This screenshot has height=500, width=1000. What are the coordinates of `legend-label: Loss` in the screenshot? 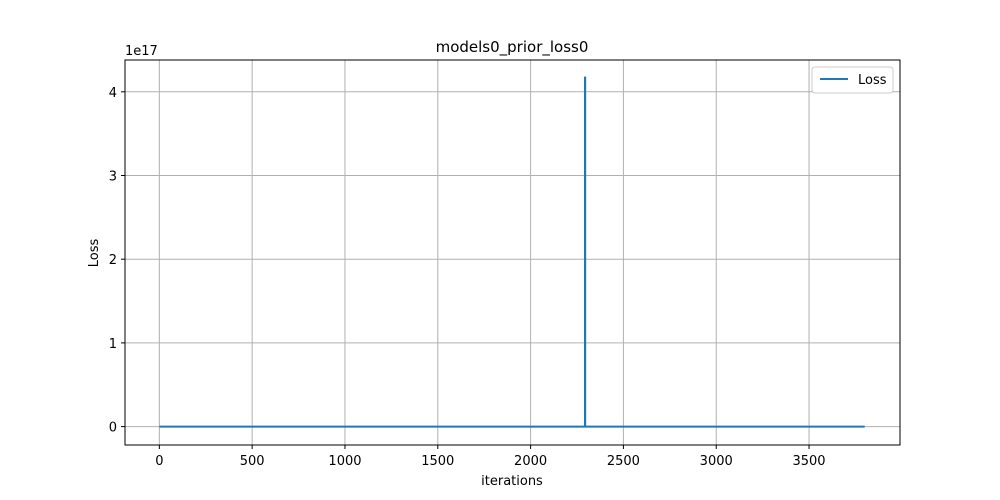 It's located at (872, 80).